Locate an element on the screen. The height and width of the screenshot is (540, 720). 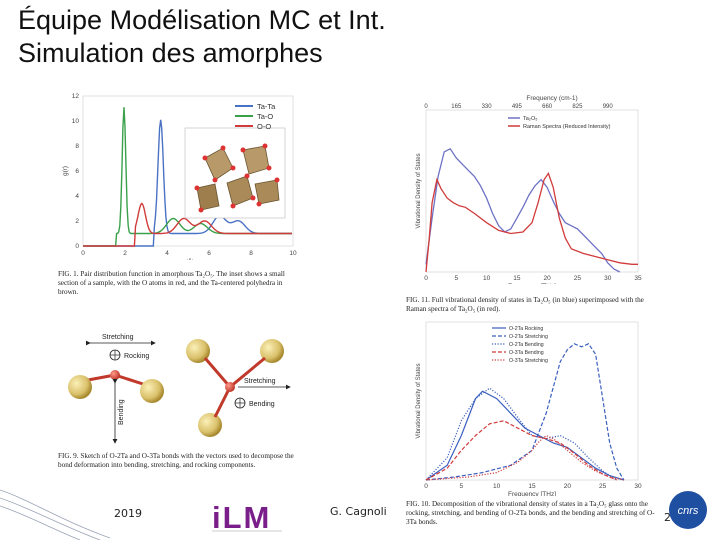
fig1-legend-ta-ta: Ta-Ta is located at coordinates (266, 106).